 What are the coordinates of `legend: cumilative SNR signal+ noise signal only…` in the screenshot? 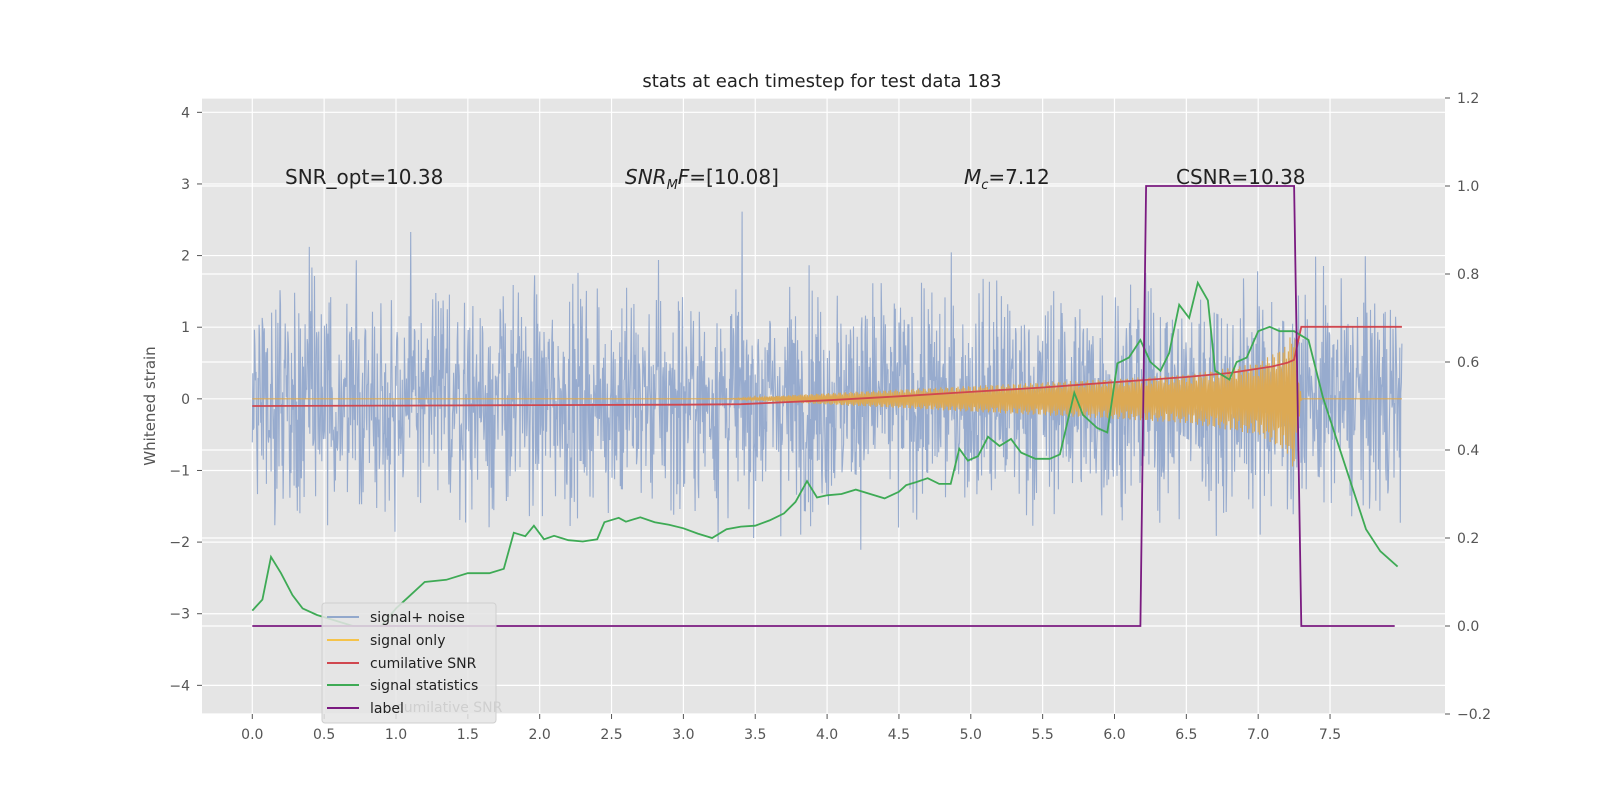 It's located at (412, 663).